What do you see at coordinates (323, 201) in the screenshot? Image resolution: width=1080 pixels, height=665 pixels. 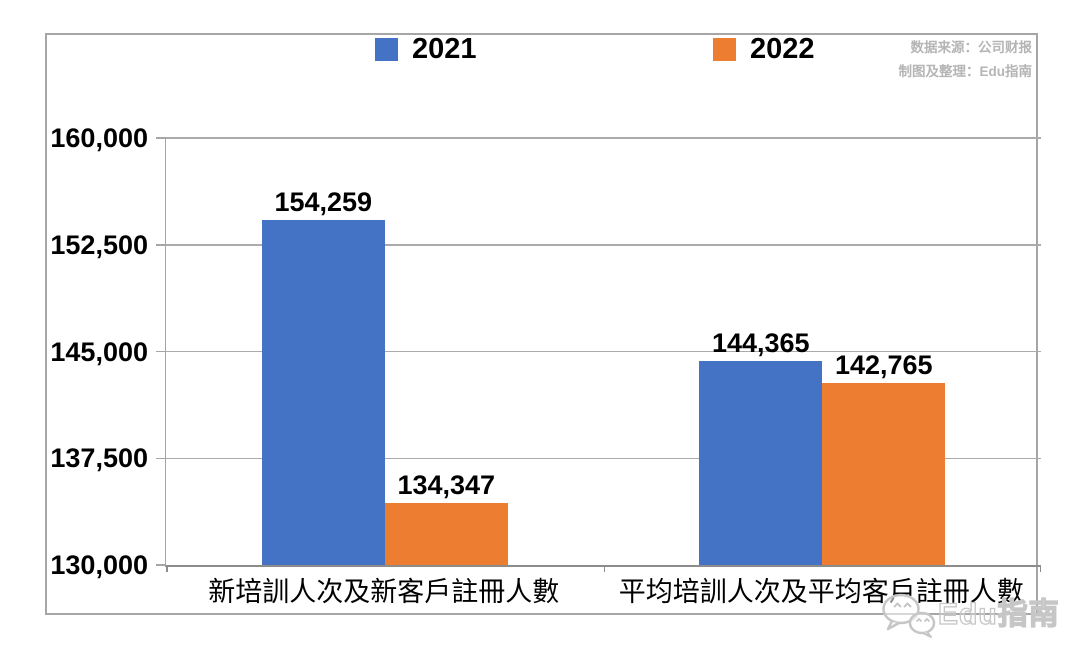 I see `value-label: 154,259` at bounding box center [323, 201].